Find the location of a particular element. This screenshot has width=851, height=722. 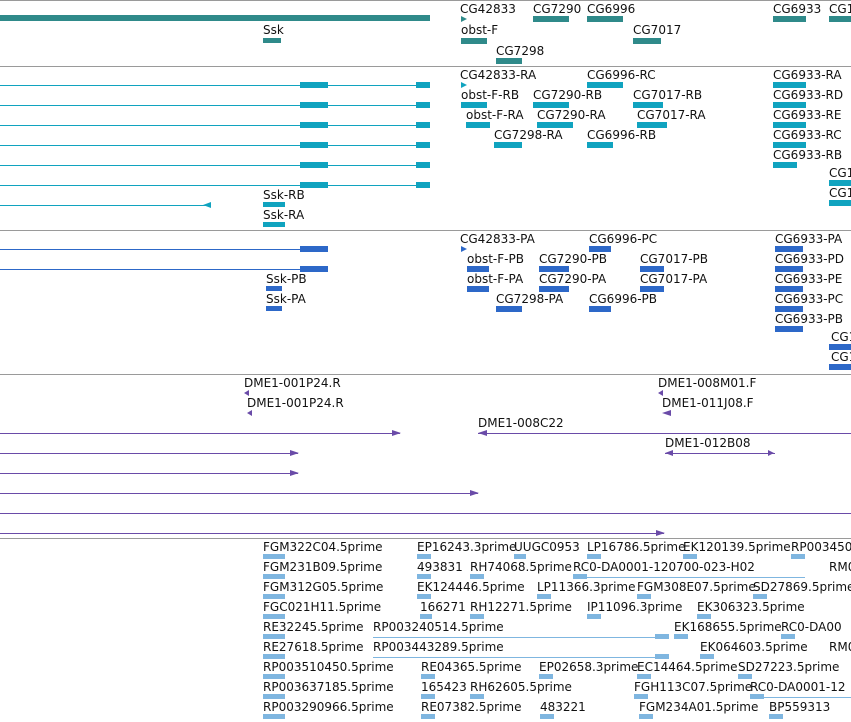

protein-label: obst-F-PA is located at coordinates (495, 279).